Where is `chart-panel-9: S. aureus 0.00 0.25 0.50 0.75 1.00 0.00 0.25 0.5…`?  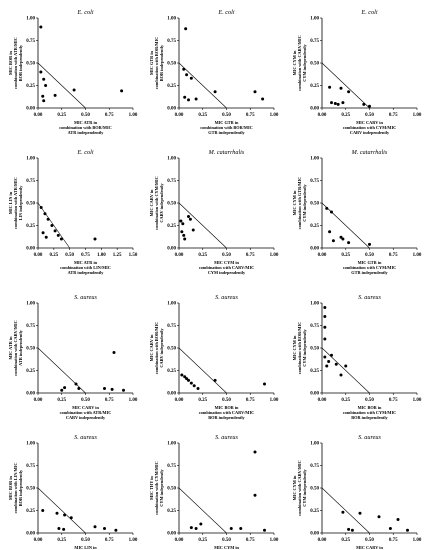 chart-panel-9: S. aureus 0.00 0.25 0.50 0.75 1.00 0.00 0.25 0.5… is located at coordinates (357, 357).